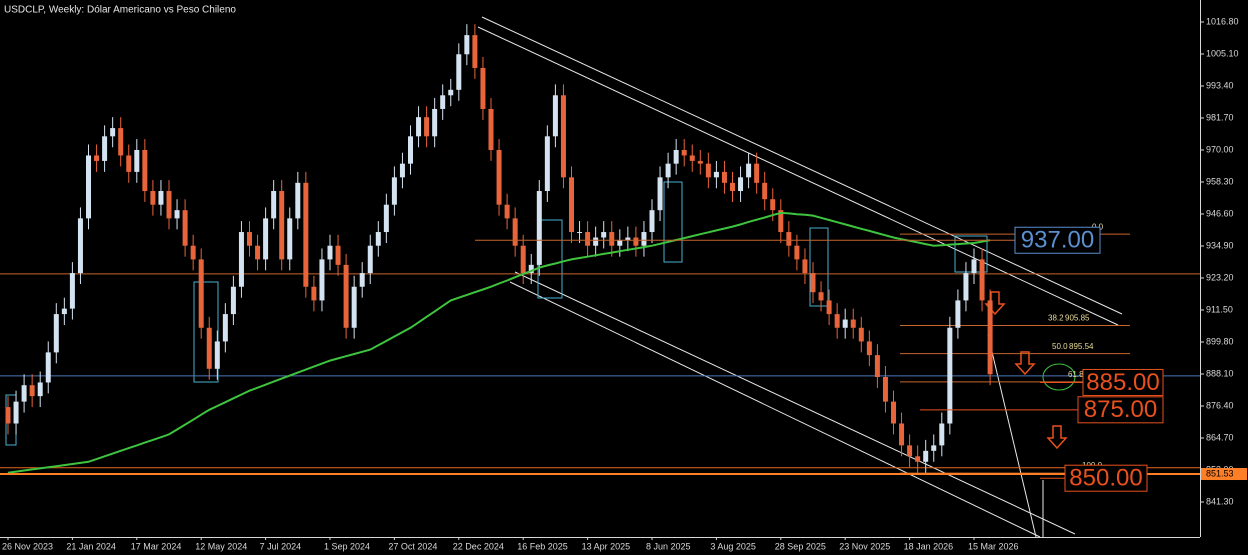  Describe the element at coordinates (1220, 373) in the screenshot. I see `y-tick-label: 888.10` at that location.